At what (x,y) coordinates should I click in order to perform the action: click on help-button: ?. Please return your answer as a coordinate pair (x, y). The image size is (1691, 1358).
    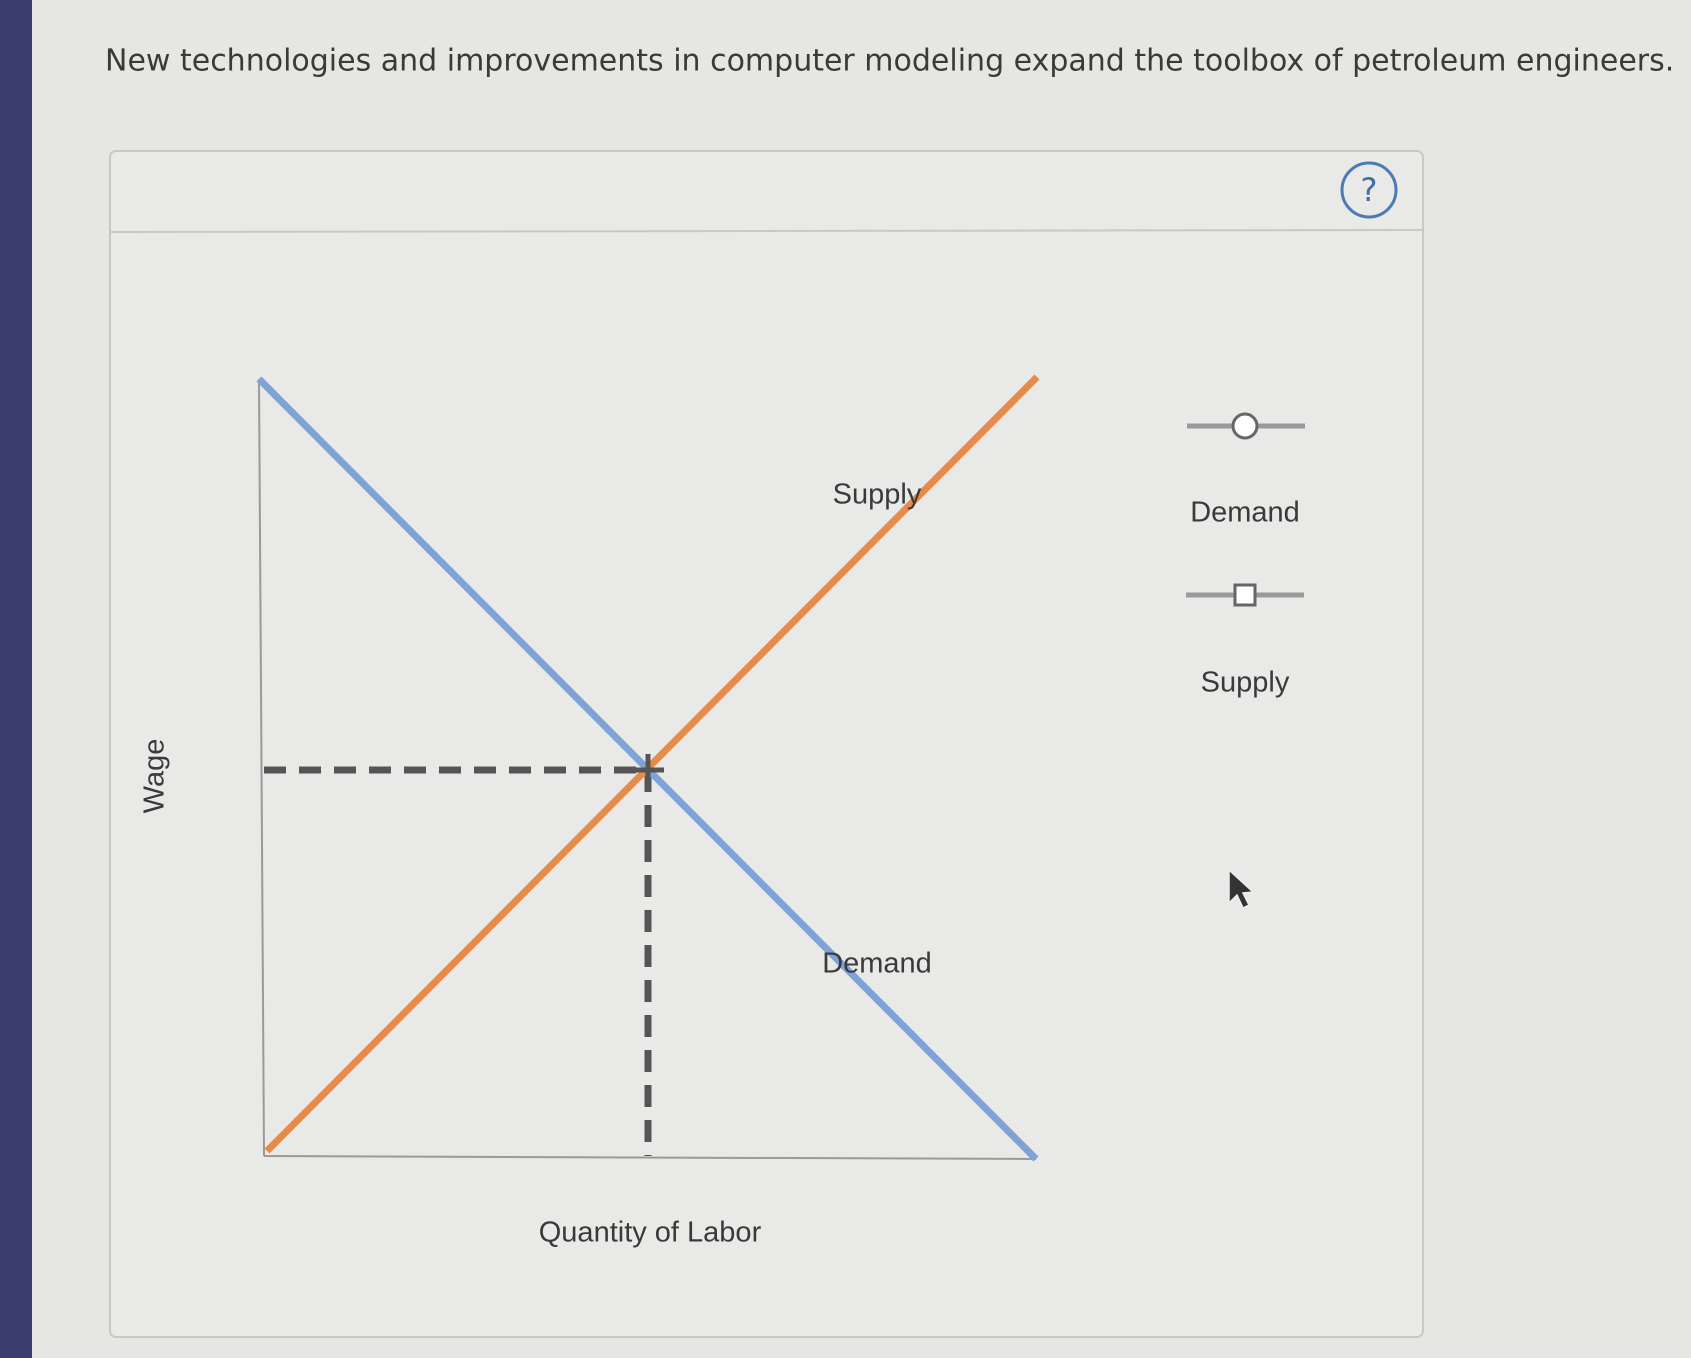
    Looking at the image, I should click on (1369, 190).